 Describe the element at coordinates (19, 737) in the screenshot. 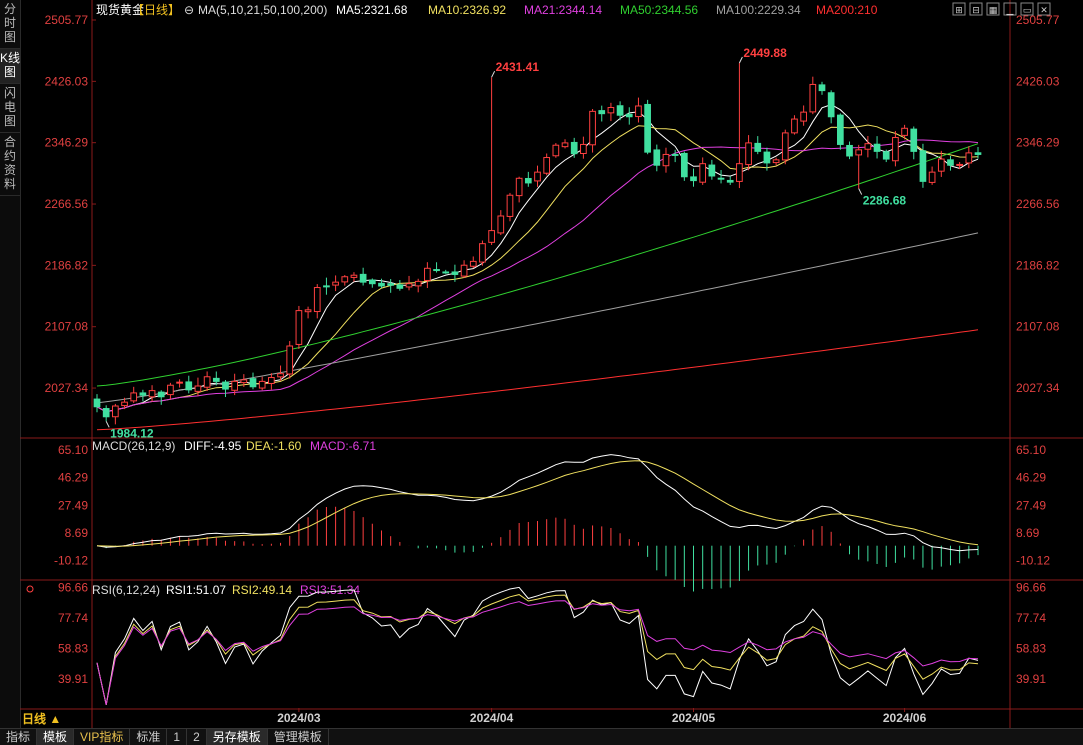

I see `bottom-tab-0: 指标` at that location.